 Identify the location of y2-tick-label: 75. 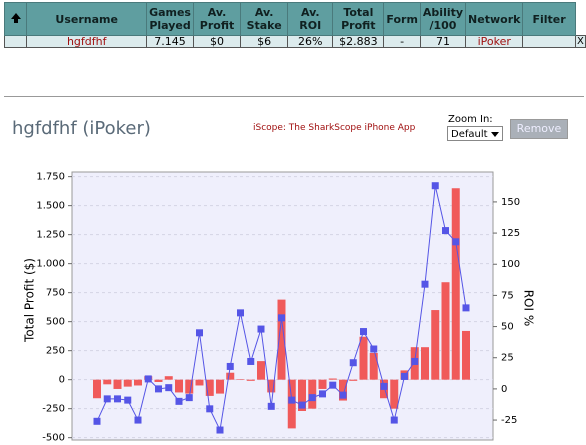
(507, 295).